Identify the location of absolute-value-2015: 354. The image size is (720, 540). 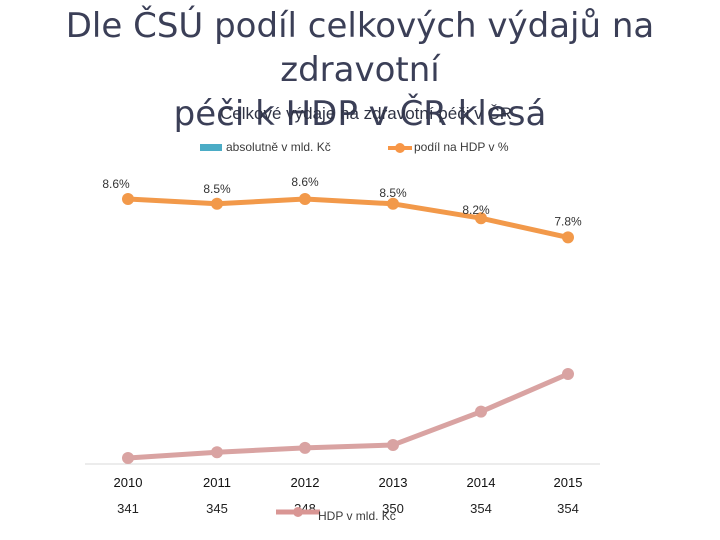
(568, 508).